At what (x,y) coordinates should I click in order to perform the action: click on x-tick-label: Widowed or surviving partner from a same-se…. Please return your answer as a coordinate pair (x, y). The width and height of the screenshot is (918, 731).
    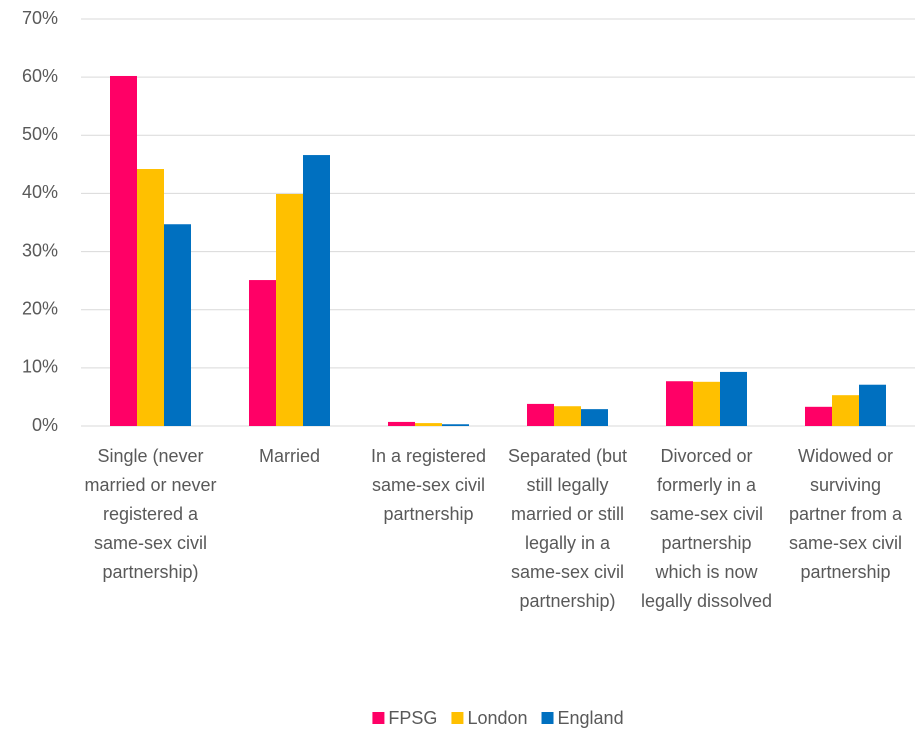
    Looking at the image, I should click on (846, 514).